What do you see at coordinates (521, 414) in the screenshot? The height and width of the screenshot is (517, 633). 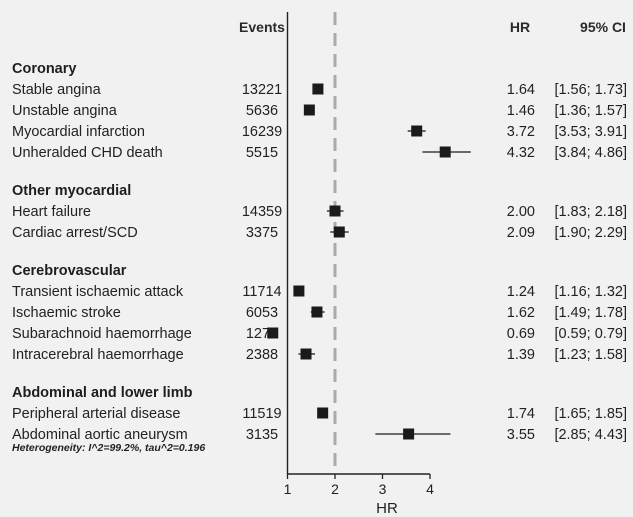 I see `row-hr: 1.74` at bounding box center [521, 414].